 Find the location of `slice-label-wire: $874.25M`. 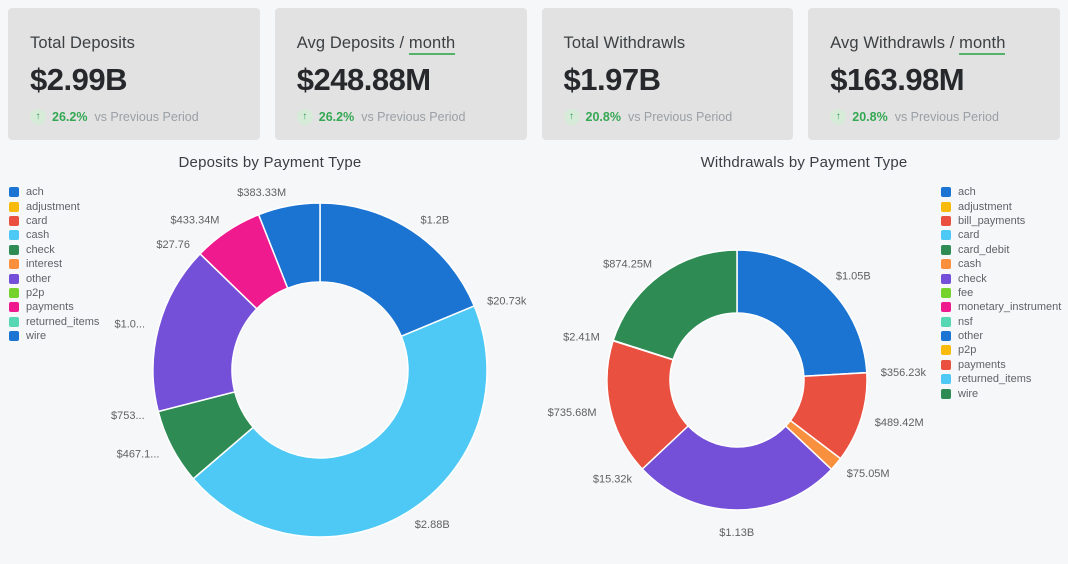

slice-label-wire: $874.25M is located at coordinates (627, 265).